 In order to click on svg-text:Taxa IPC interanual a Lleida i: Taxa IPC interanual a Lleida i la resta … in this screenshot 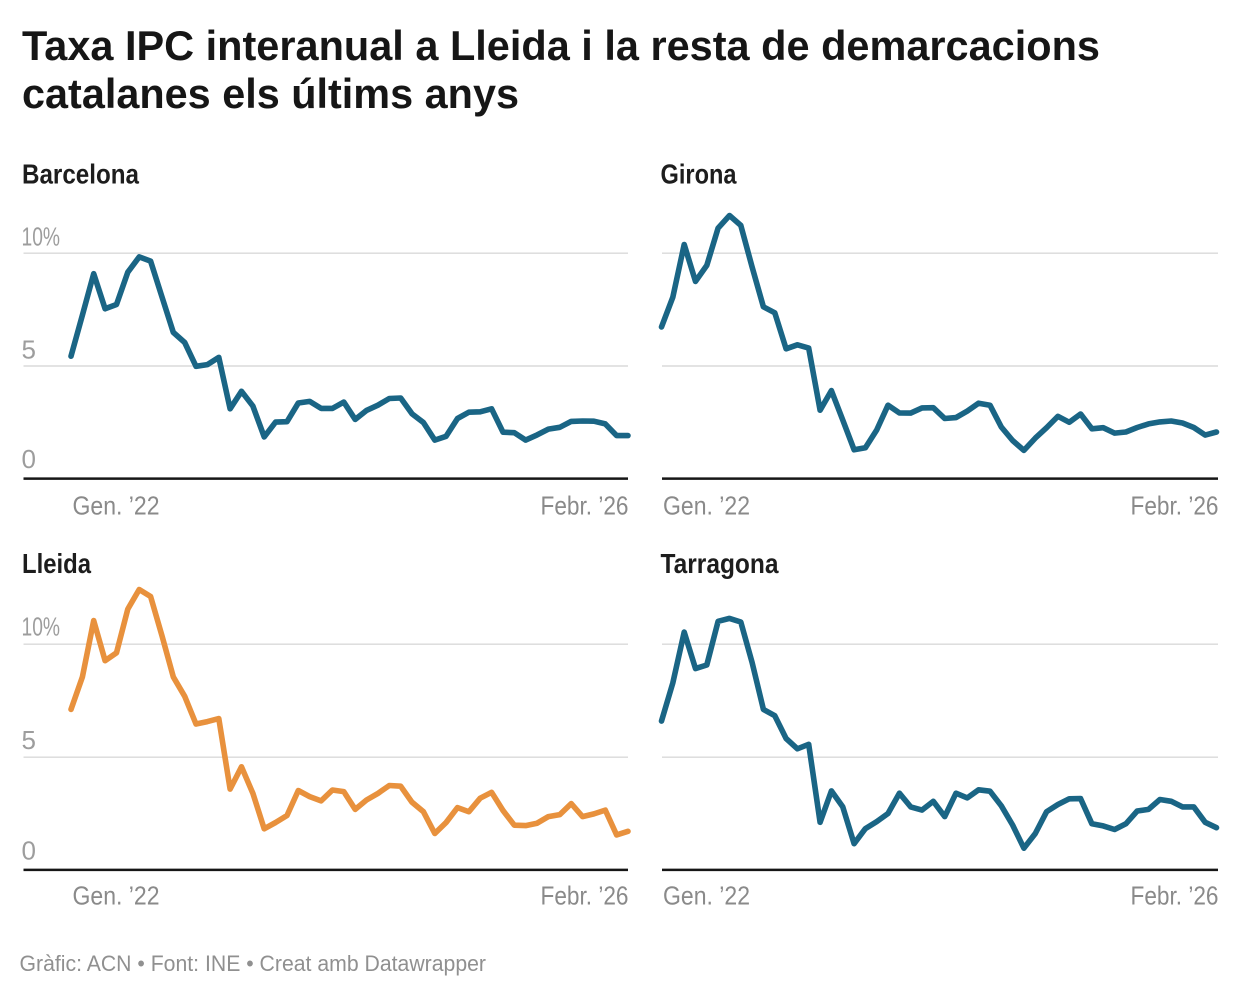, I will do `click(561, 45)`.